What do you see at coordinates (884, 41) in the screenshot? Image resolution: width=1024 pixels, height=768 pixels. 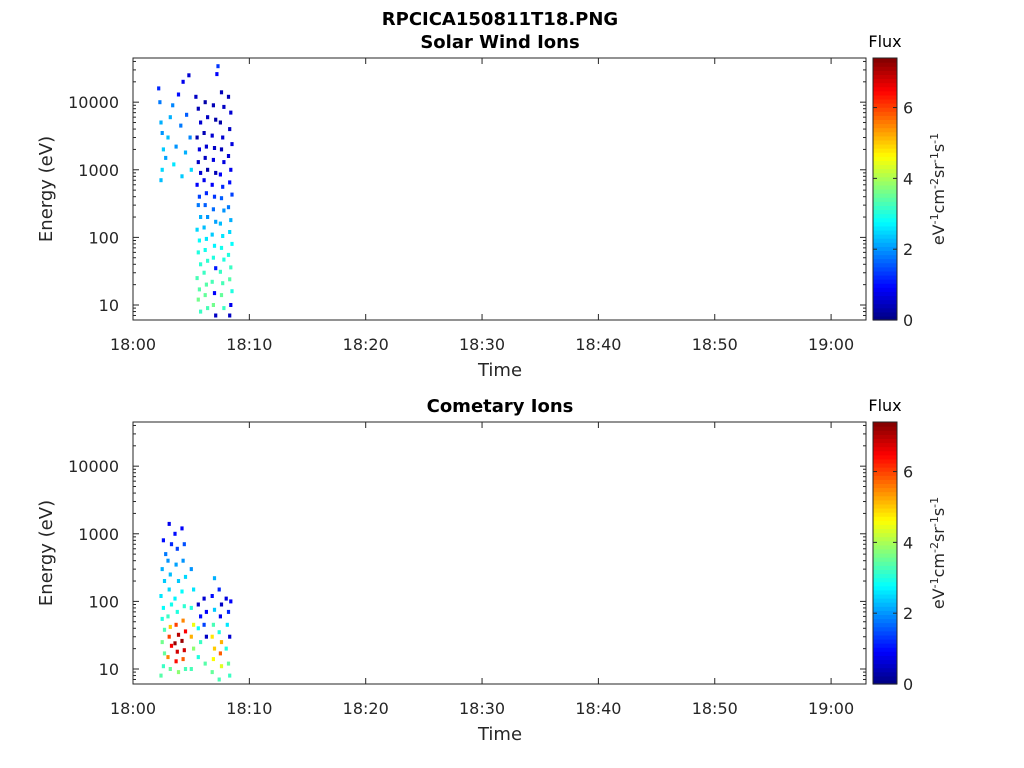 I see `colorbar-title: Flux` at bounding box center [884, 41].